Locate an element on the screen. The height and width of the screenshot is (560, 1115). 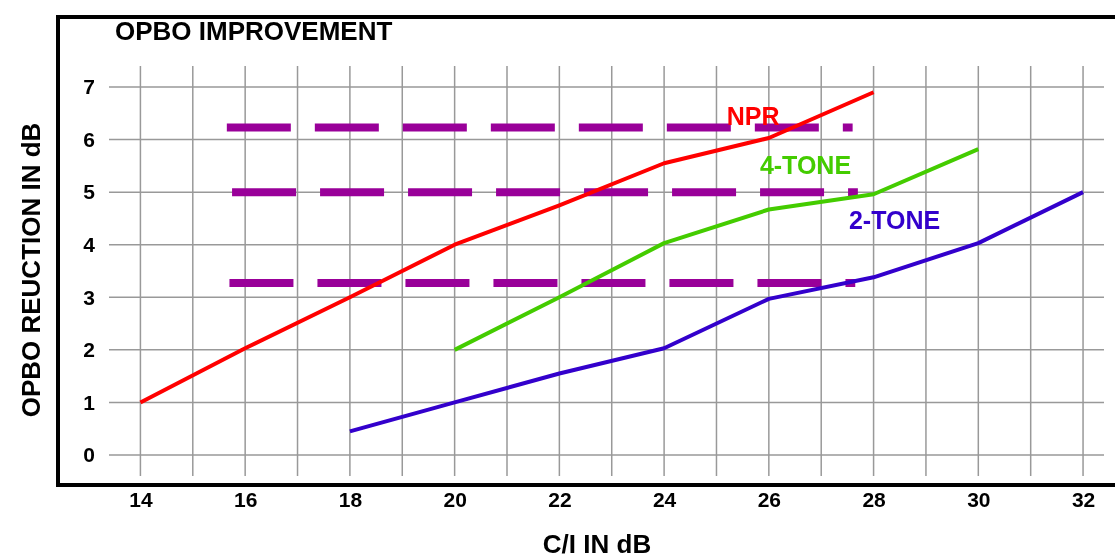
series-label: 2-TONE is located at coordinates (894, 219).